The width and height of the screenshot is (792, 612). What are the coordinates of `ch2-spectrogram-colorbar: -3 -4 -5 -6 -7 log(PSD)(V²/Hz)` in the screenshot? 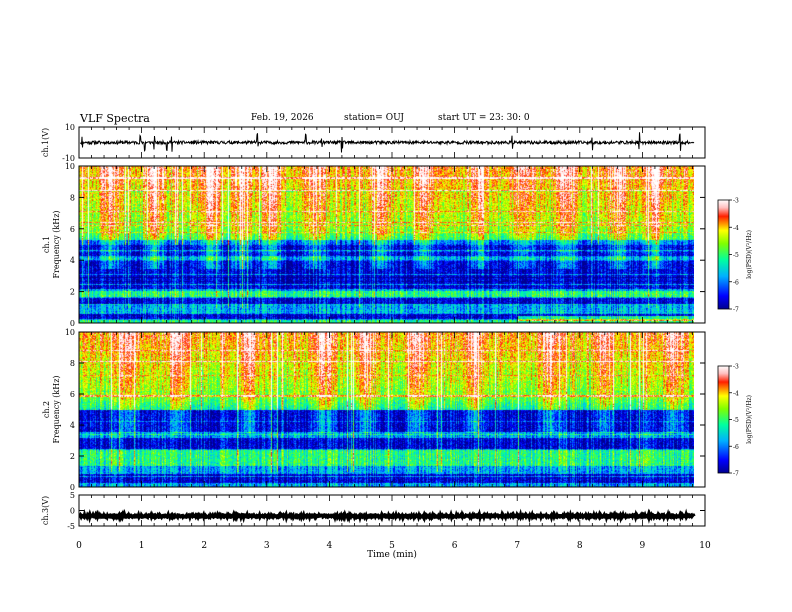 It's located at (735, 421).